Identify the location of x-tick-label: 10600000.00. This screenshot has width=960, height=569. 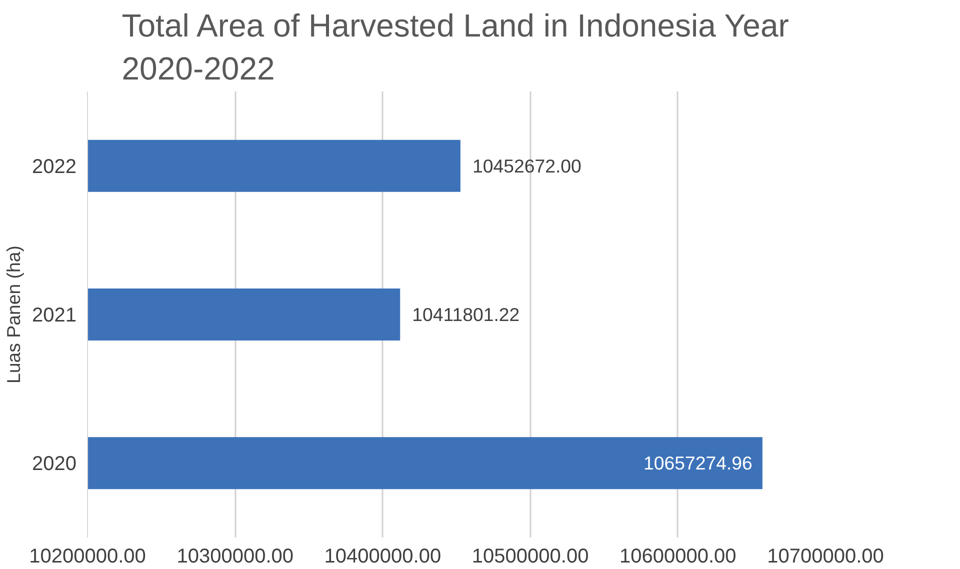
(678, 557).